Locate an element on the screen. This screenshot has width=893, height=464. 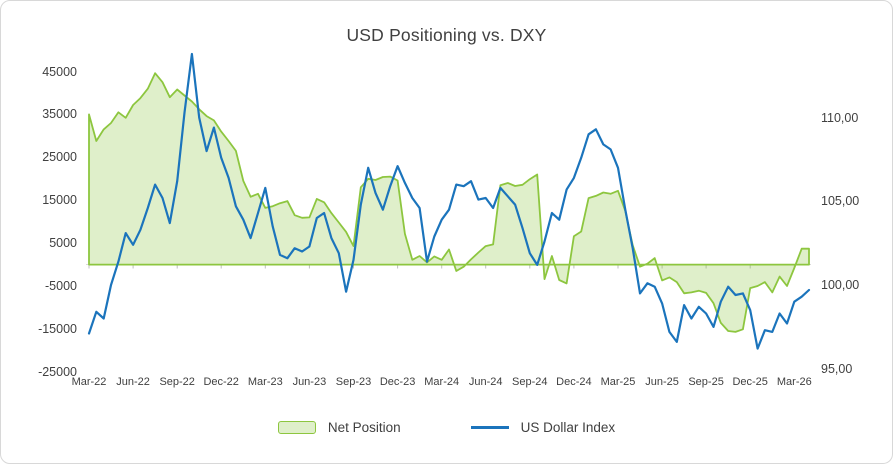
left-axis-tick-label: 45000 is located at coordinates (59, 71).